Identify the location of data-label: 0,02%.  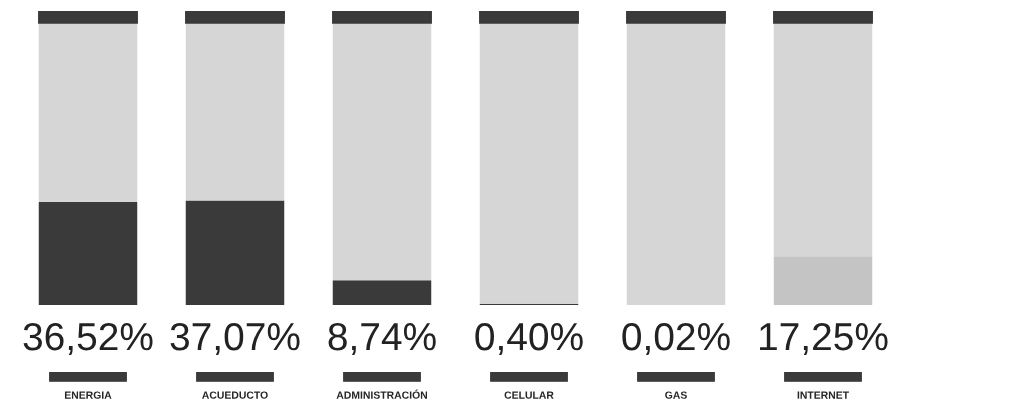
(676, 339).